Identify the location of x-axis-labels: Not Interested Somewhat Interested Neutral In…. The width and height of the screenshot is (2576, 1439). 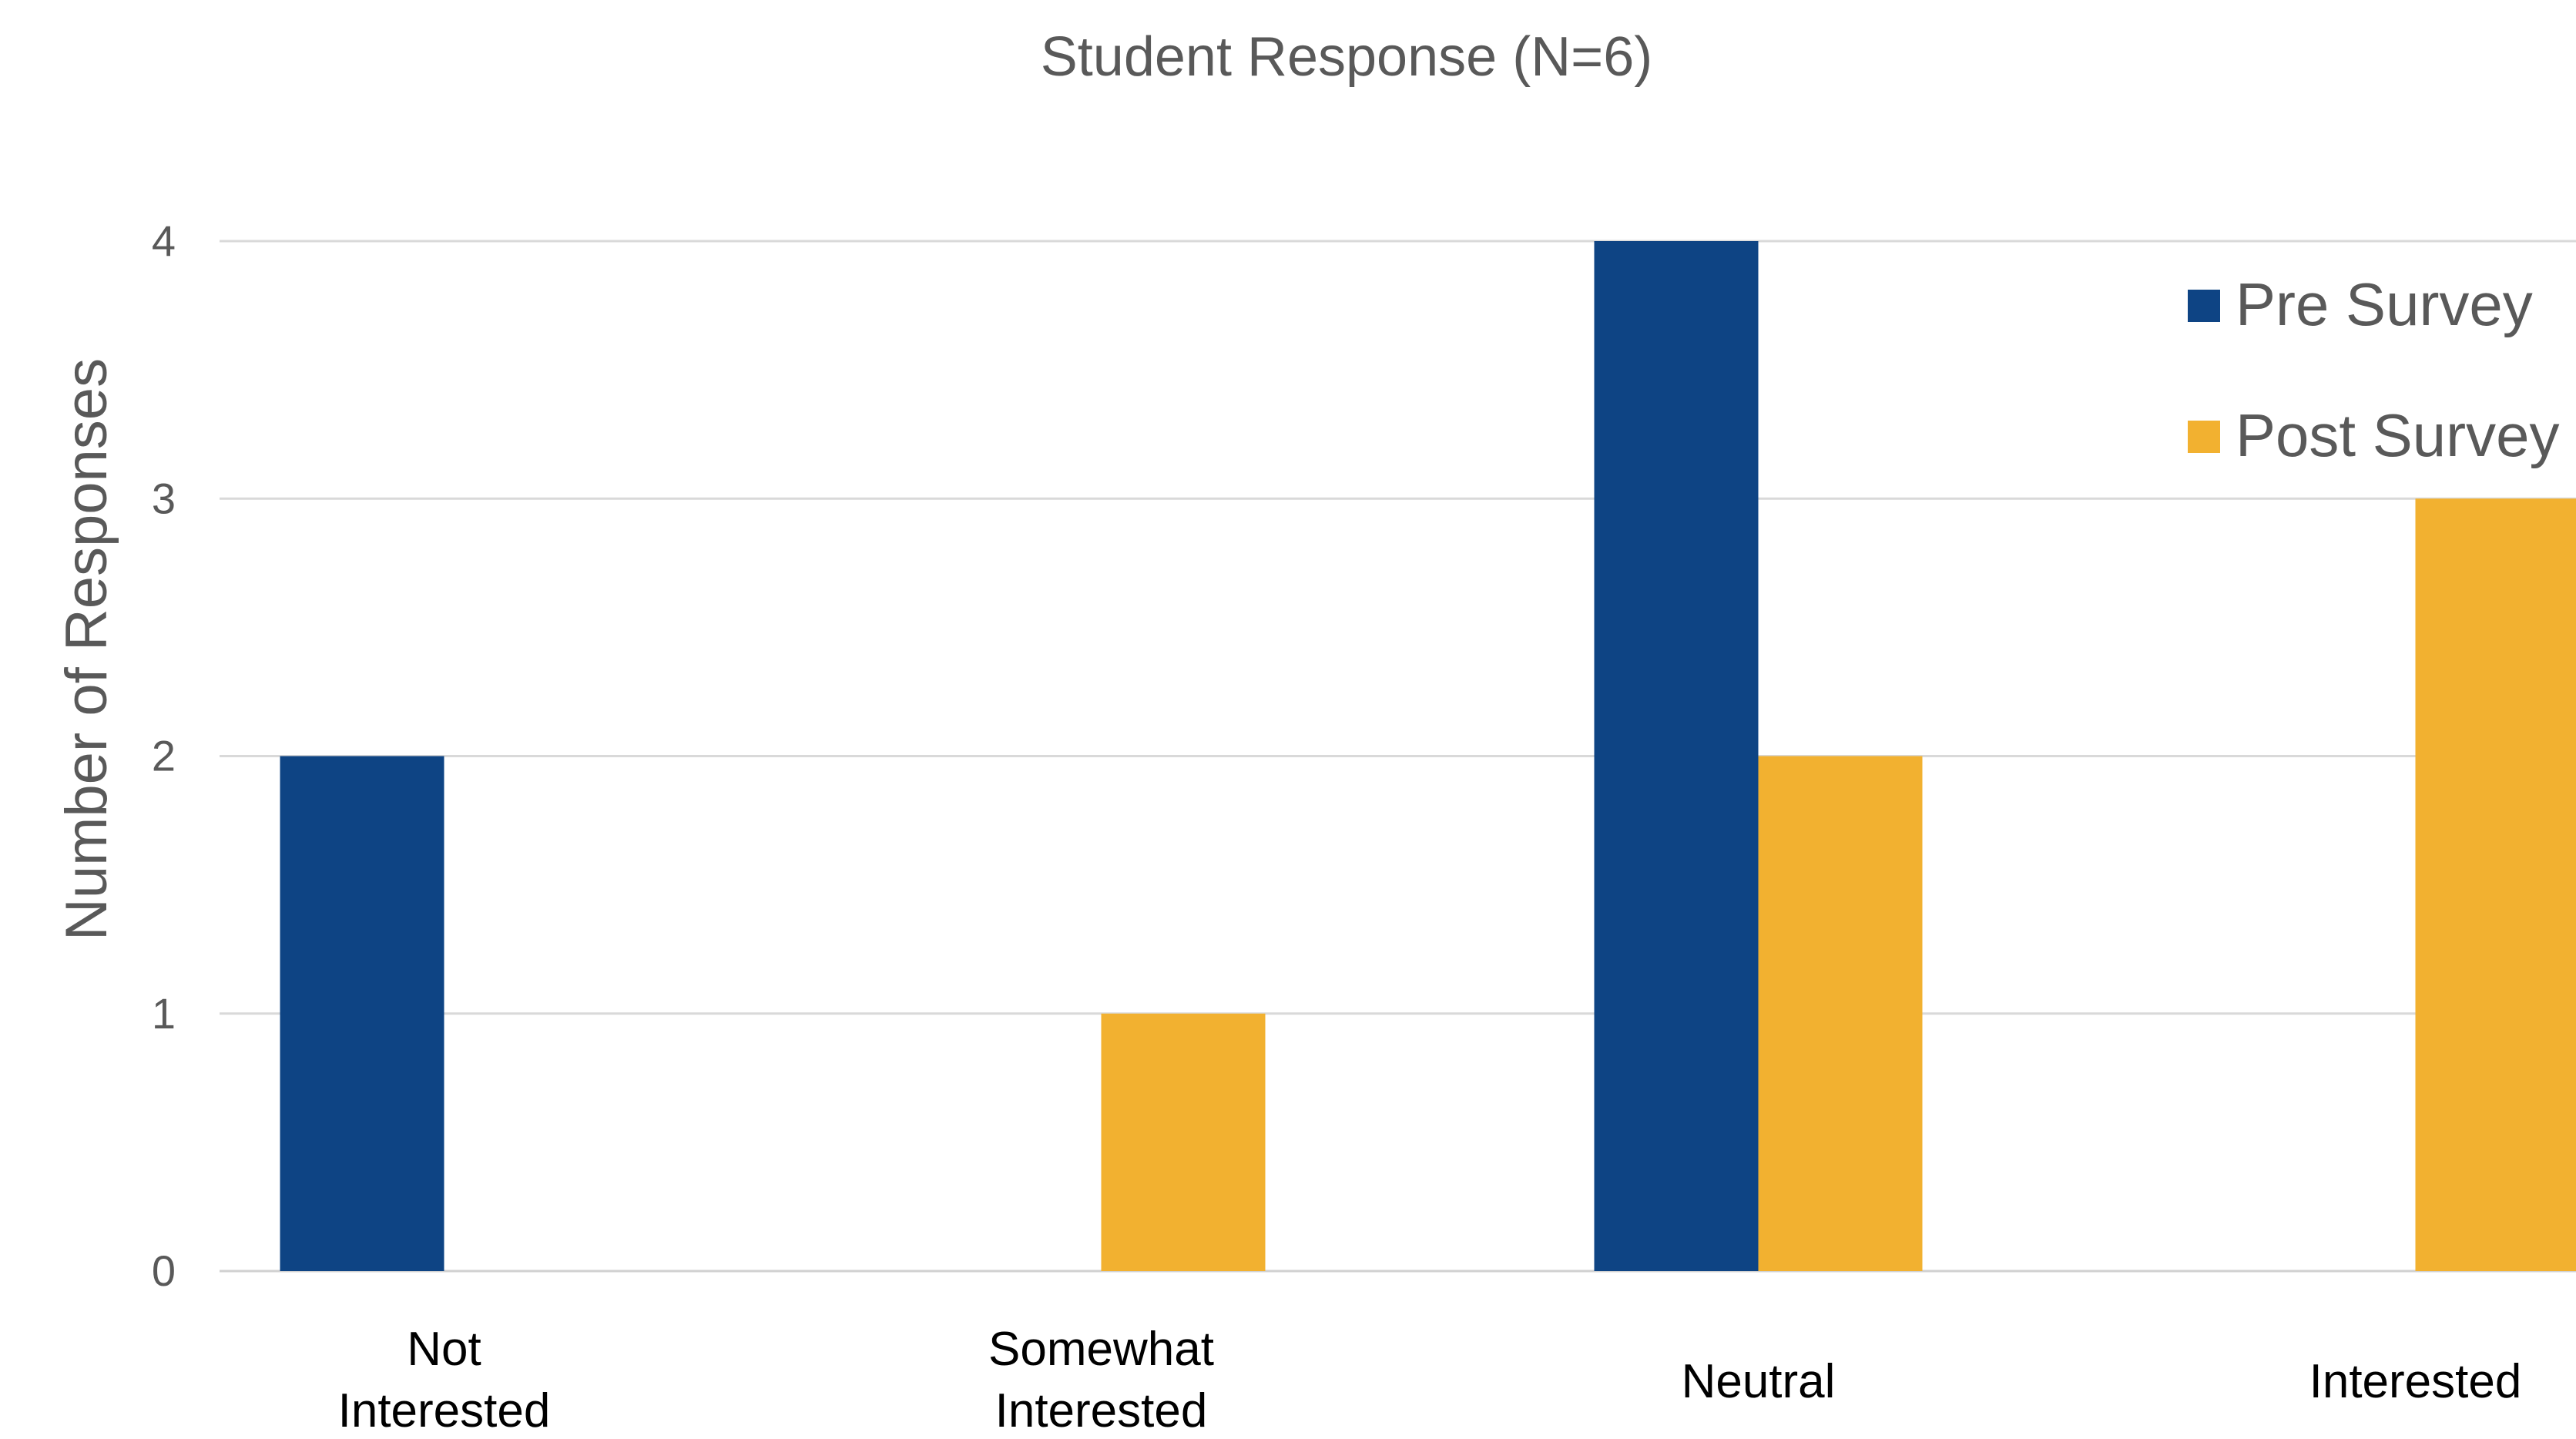
(1430, 1380).